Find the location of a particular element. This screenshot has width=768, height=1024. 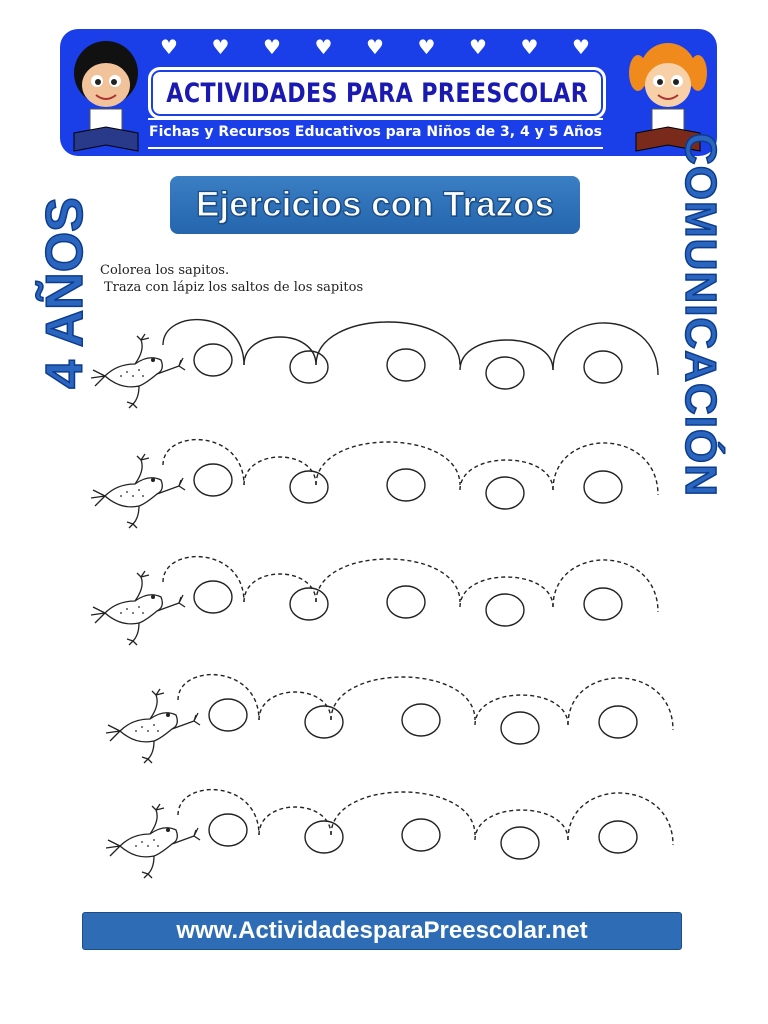

page-title: Ejercicios con Trazos is located at coordinates (374, 204).